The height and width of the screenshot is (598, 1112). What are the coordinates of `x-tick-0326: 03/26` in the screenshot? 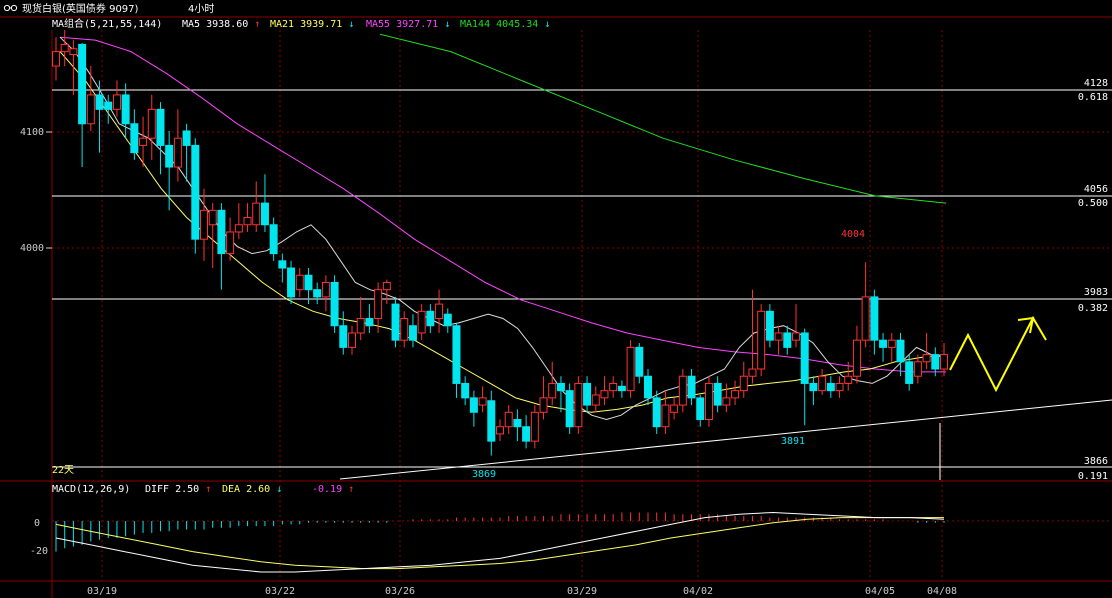 It's located at (400, 591).